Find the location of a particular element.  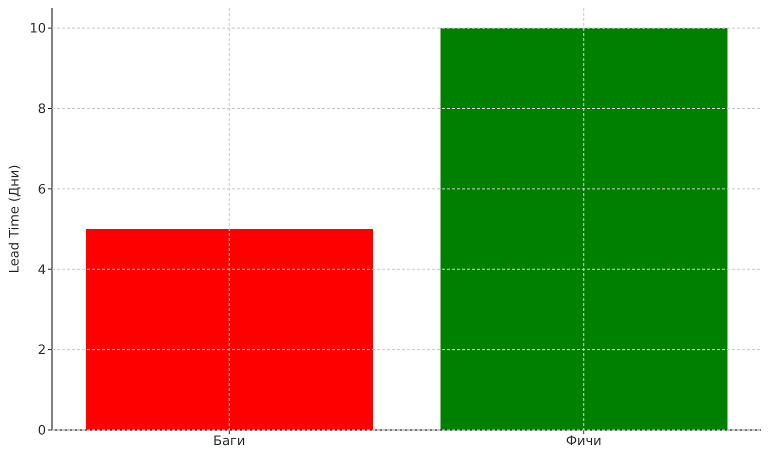

y-tick-label: 6 is located at coordinates (42, 190).